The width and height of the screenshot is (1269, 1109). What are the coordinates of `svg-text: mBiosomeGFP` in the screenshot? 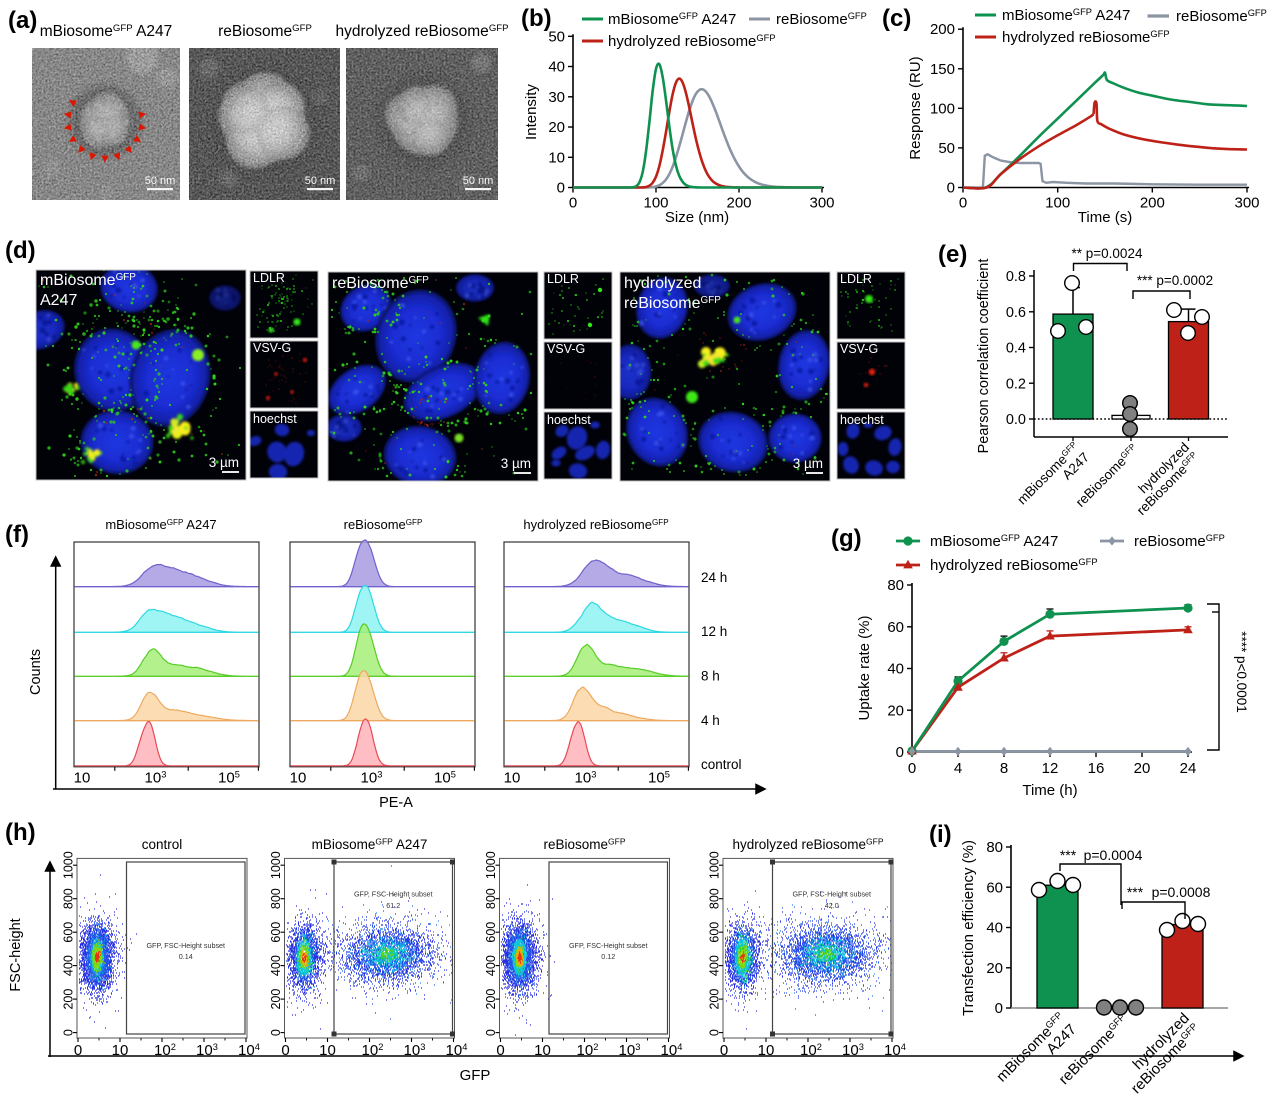 It's located at (88, 280).